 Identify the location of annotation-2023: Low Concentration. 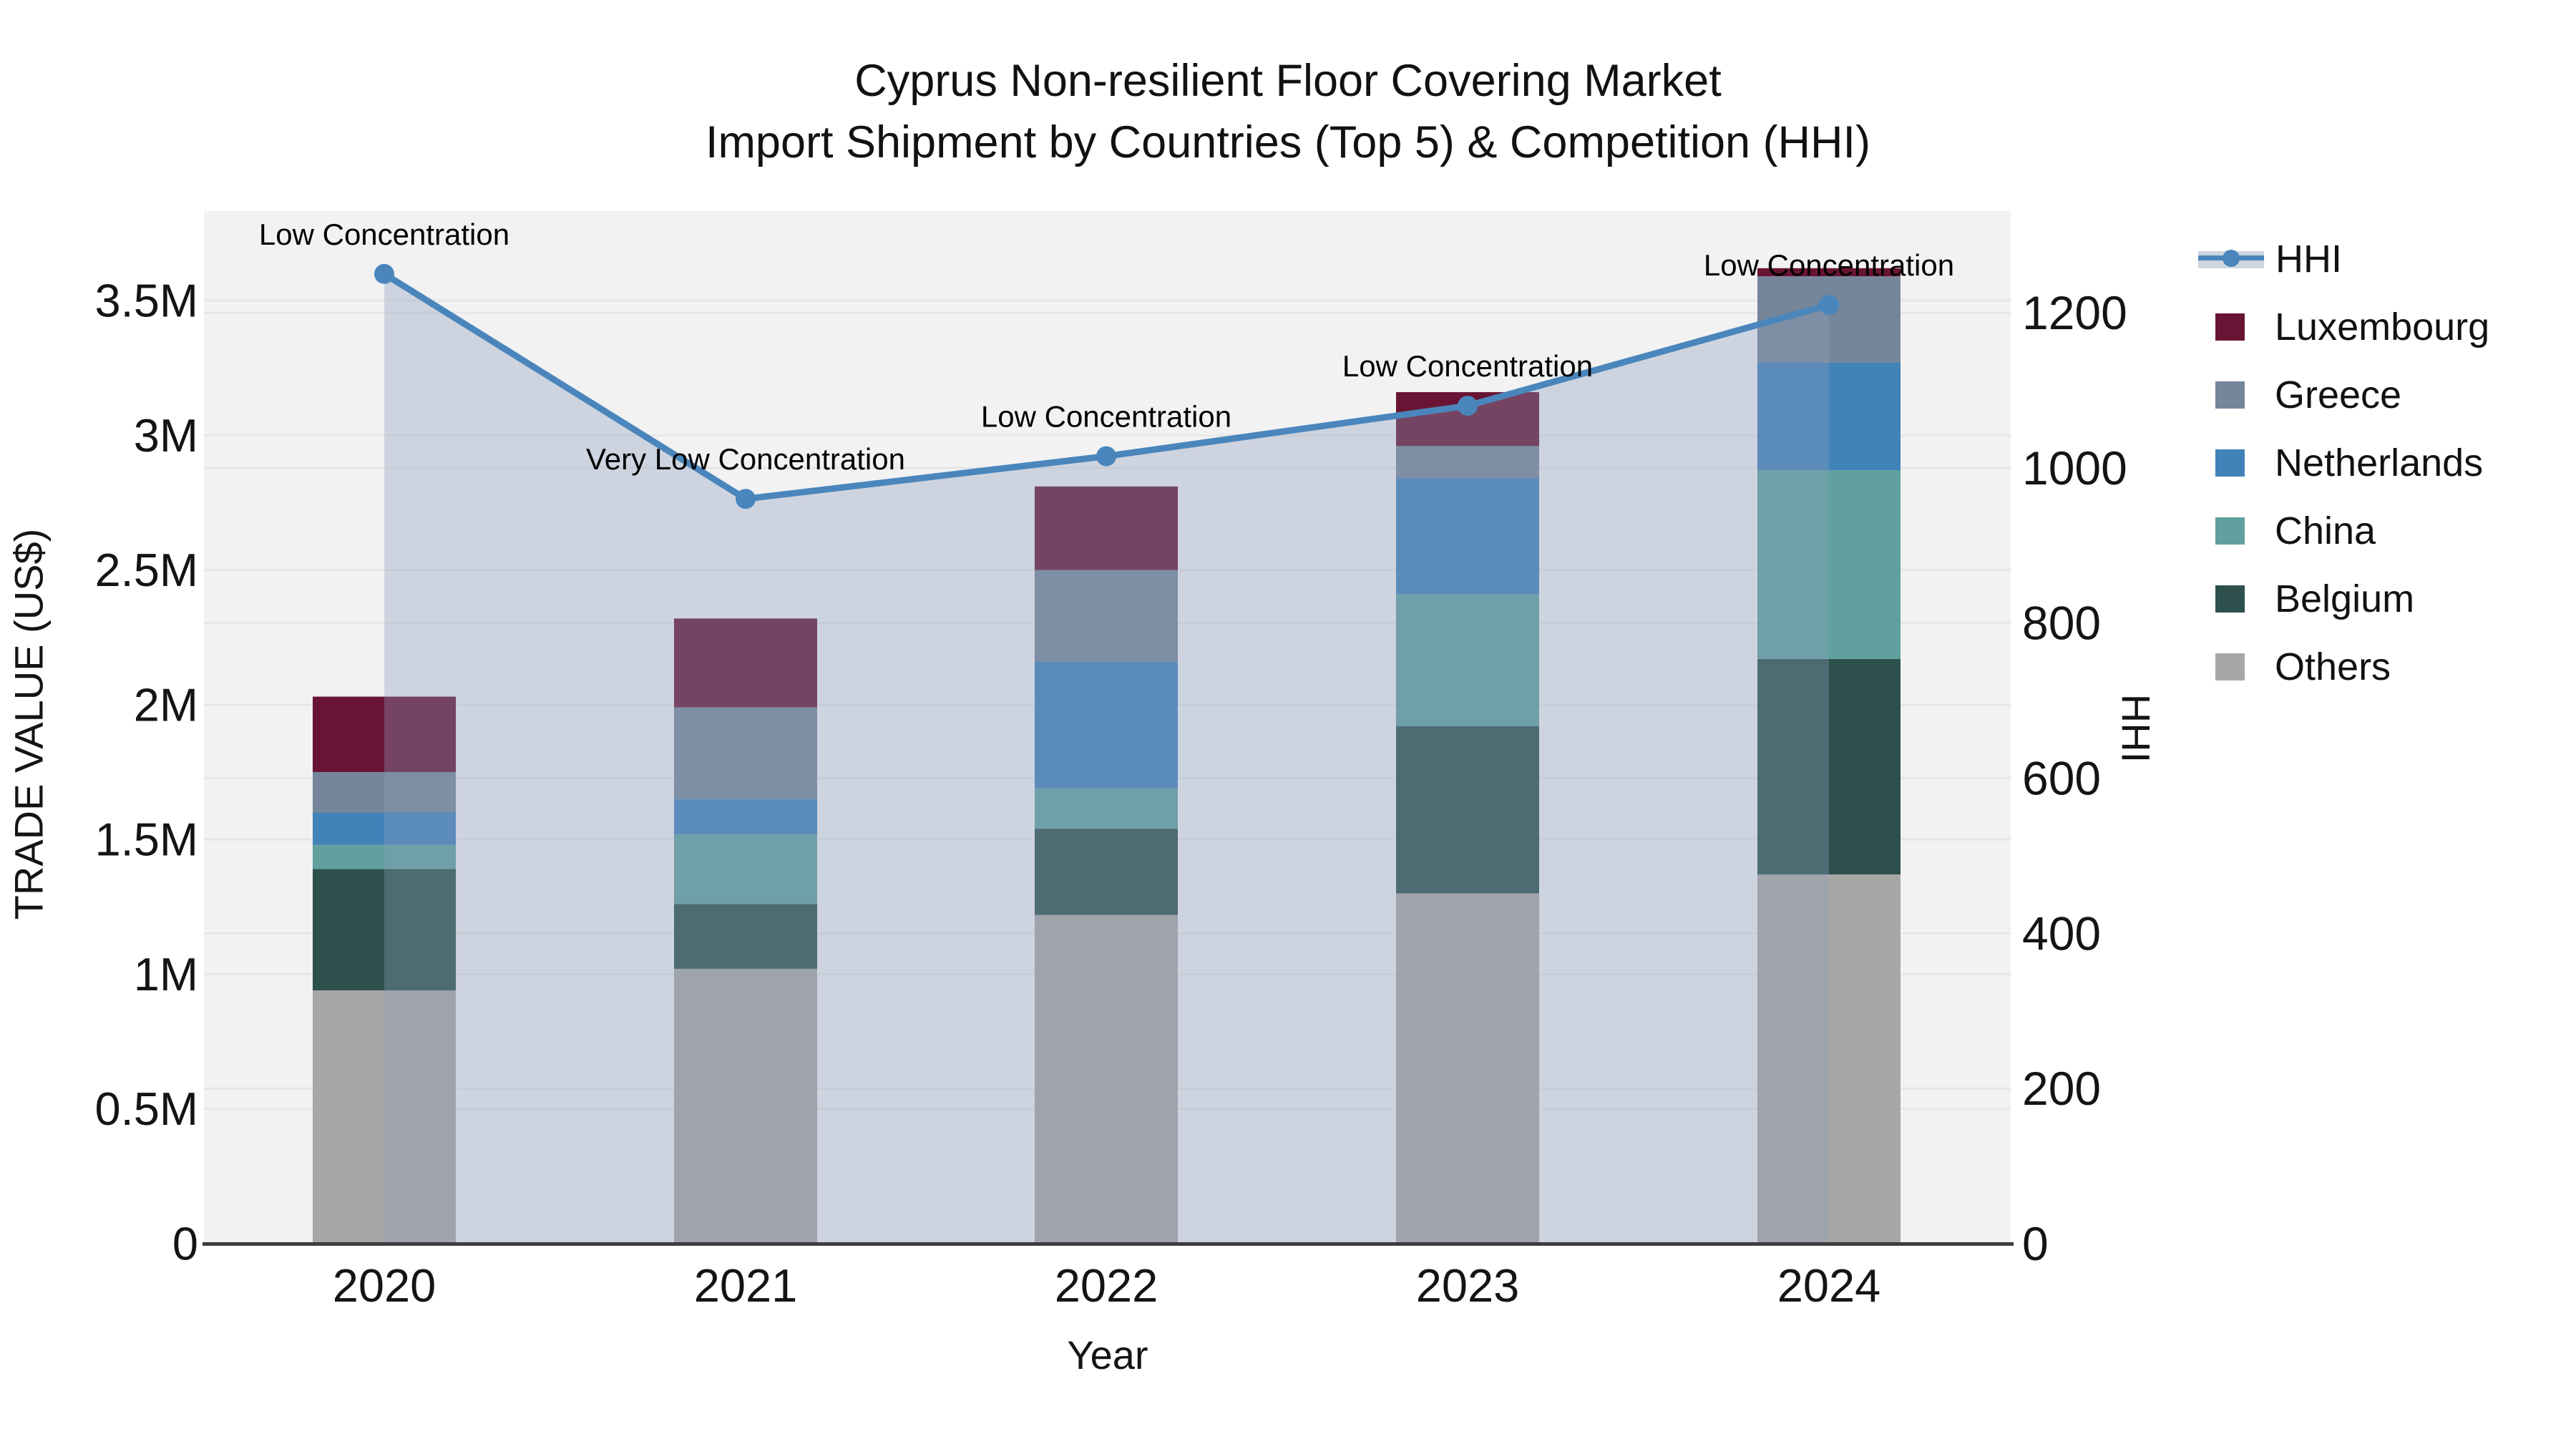
(1467, 366).